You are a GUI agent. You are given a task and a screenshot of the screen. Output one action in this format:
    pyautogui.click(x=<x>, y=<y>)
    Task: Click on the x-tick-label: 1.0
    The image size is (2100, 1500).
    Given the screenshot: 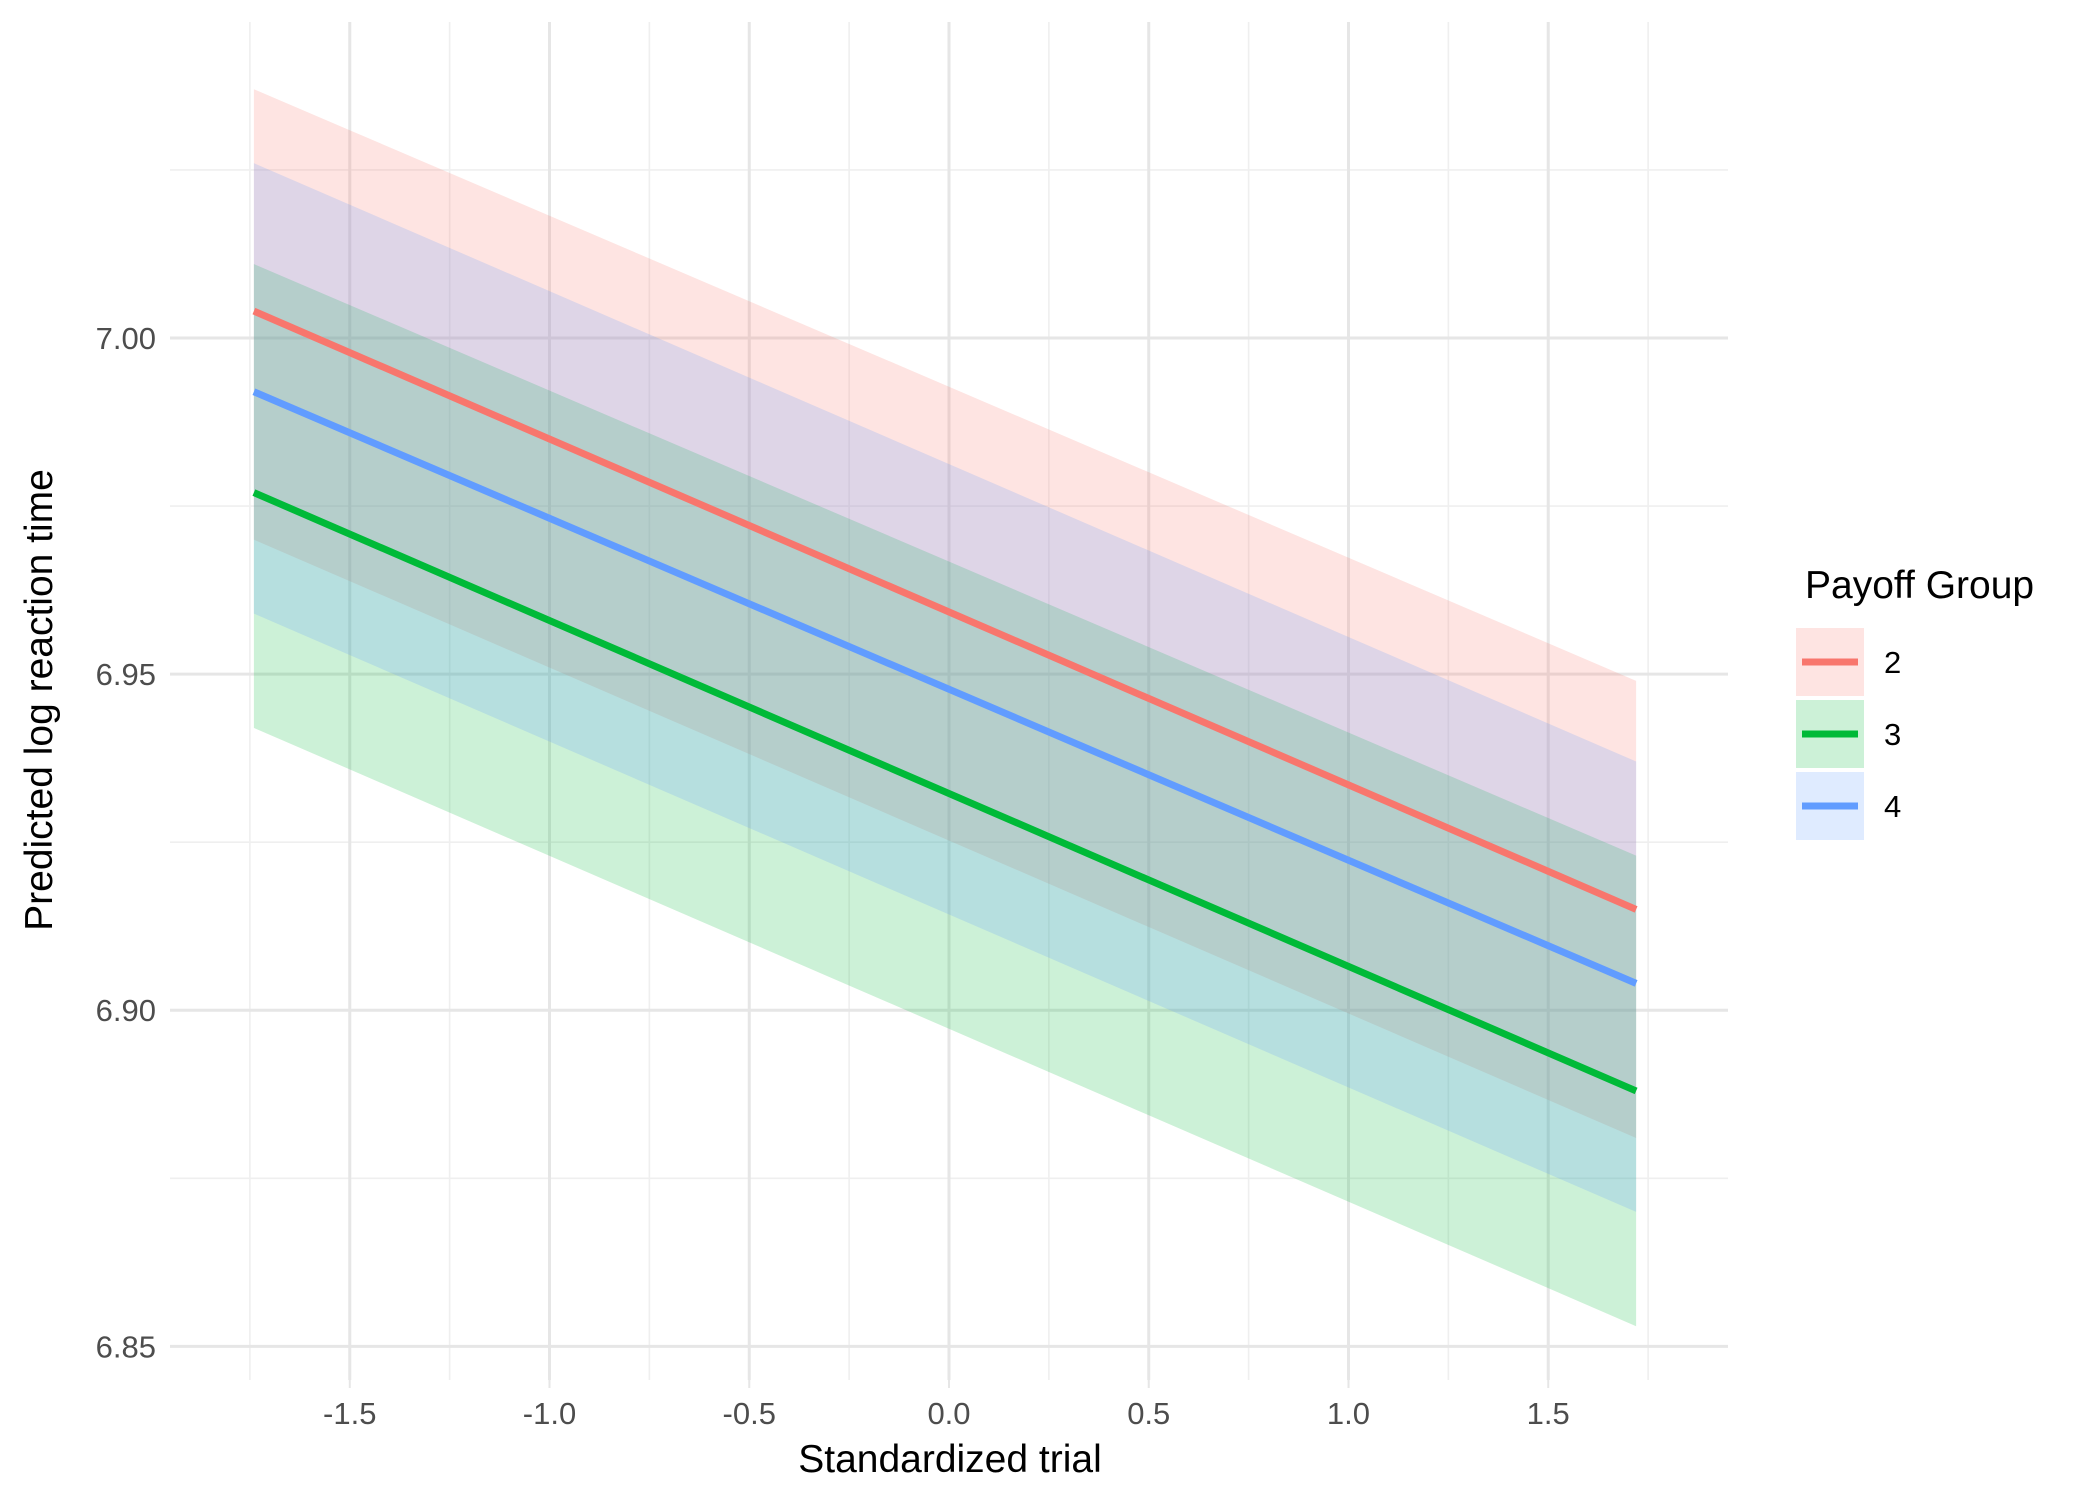 What is the action you would take?
    pyautogui.click(x=1348, y=1413)
    